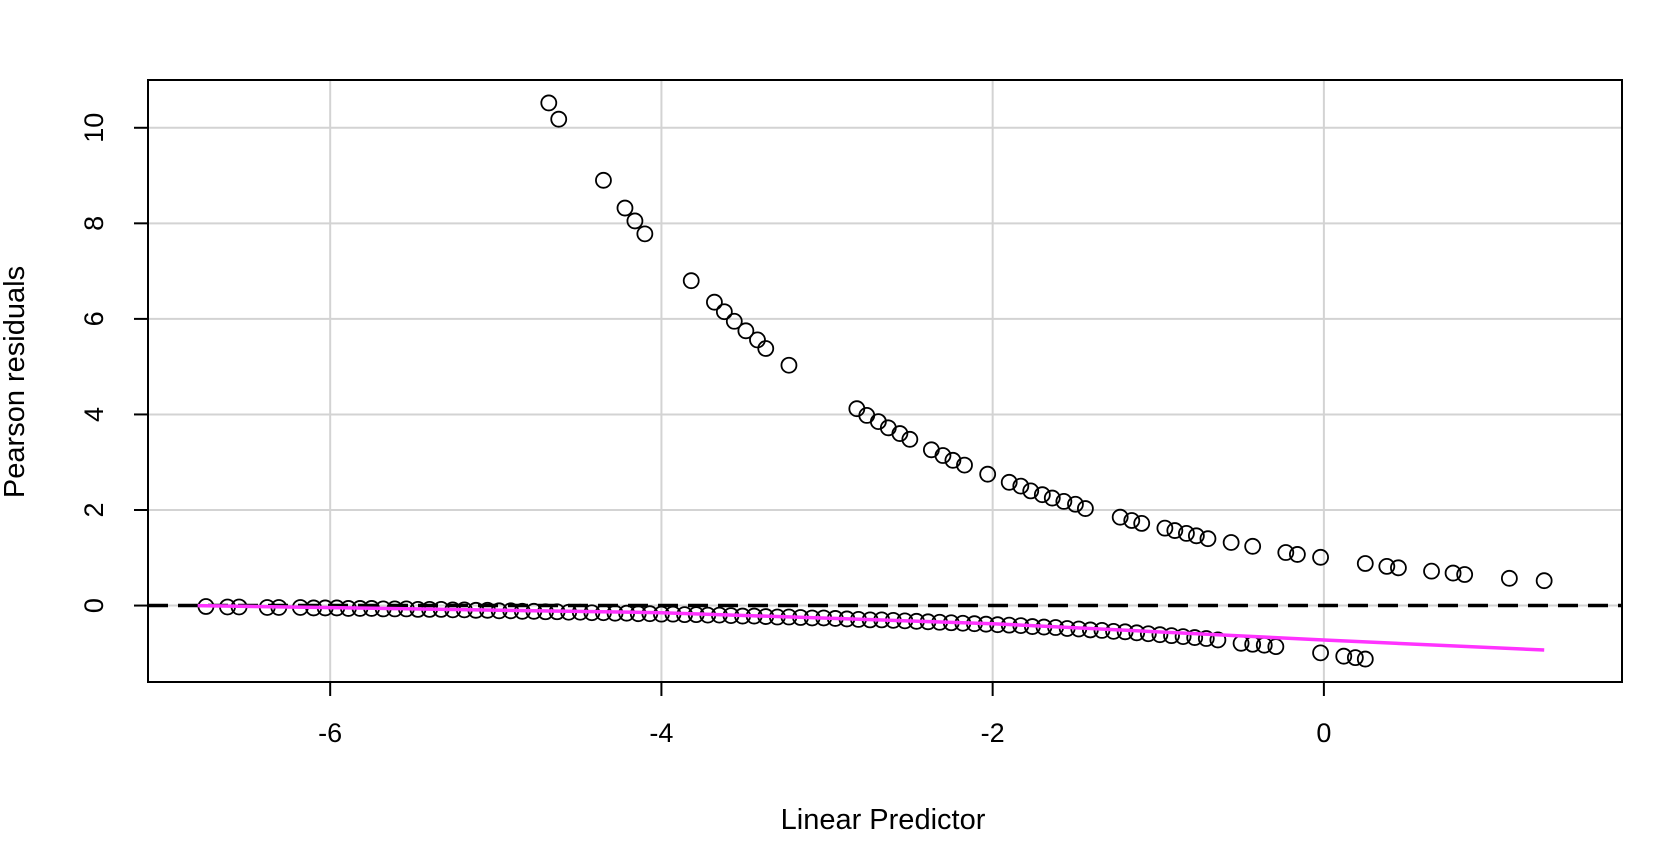 This screenshot has width=1658, height=854. Describe the element at coordinates (330, 733) in the screenshot. I see `x-tick-label: -6` at that location.